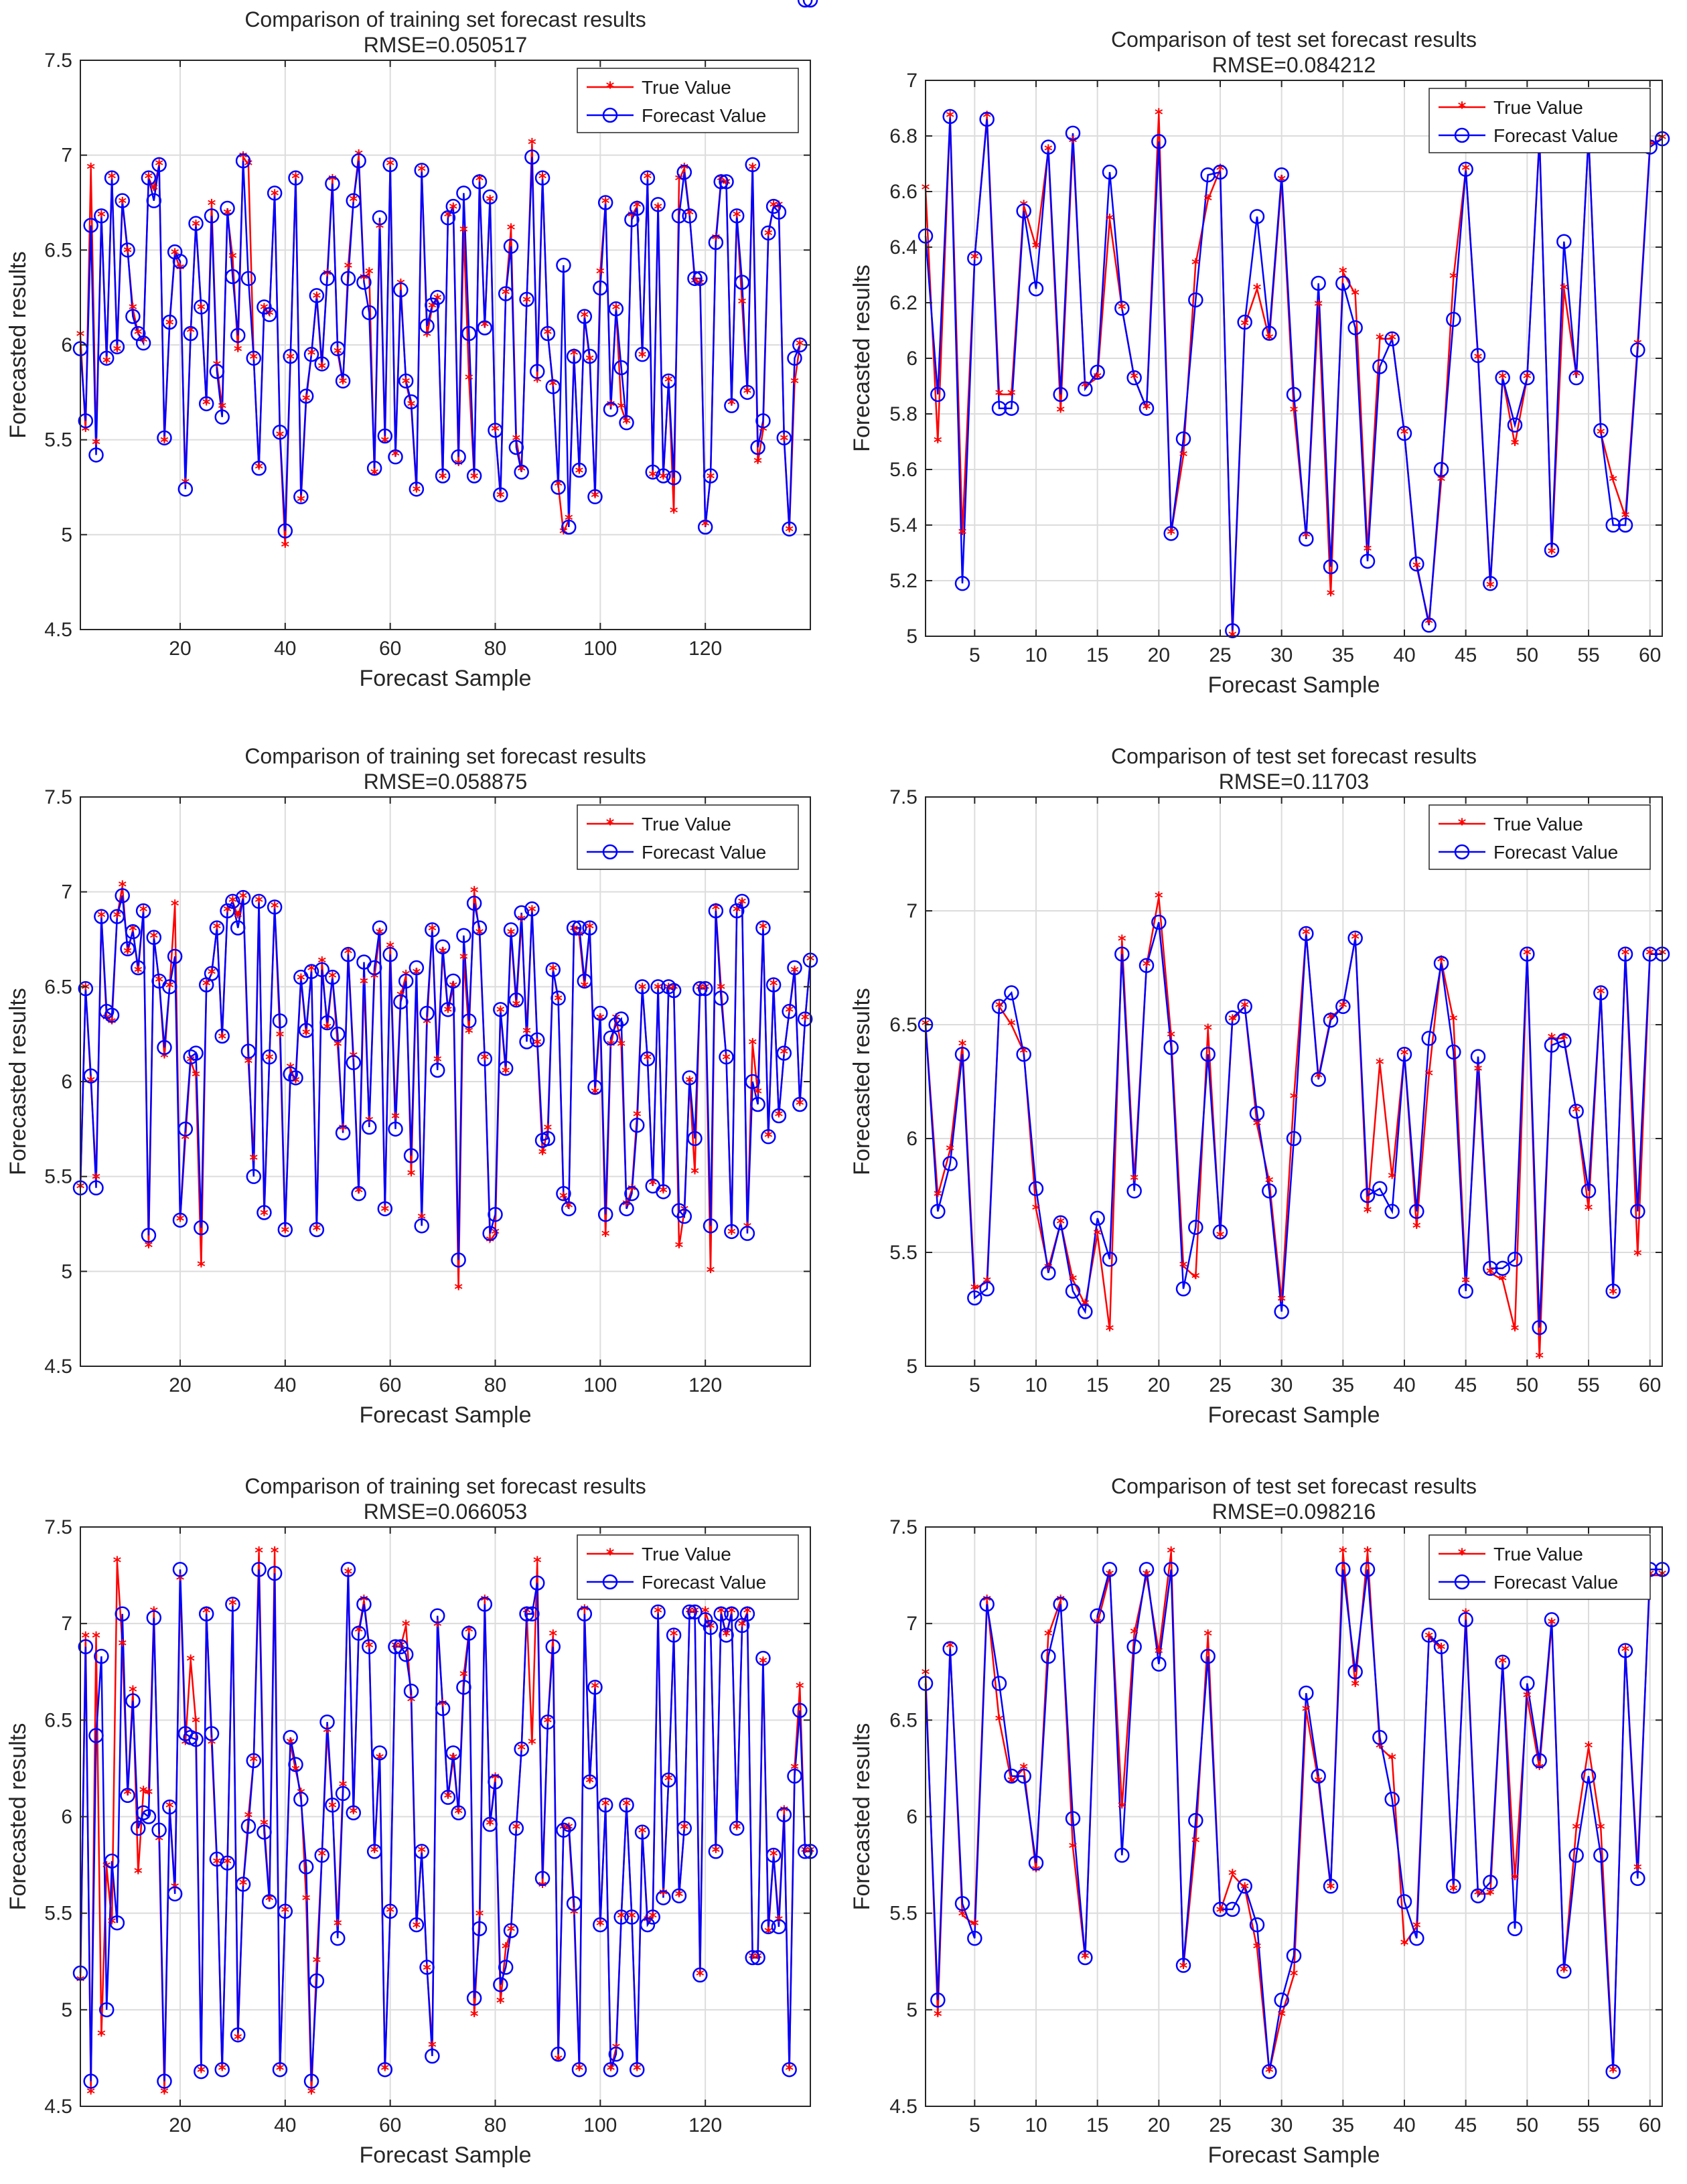 The image size is (1687, 2184). I want to click on x-tick-label: 30, so click(1282, 655).